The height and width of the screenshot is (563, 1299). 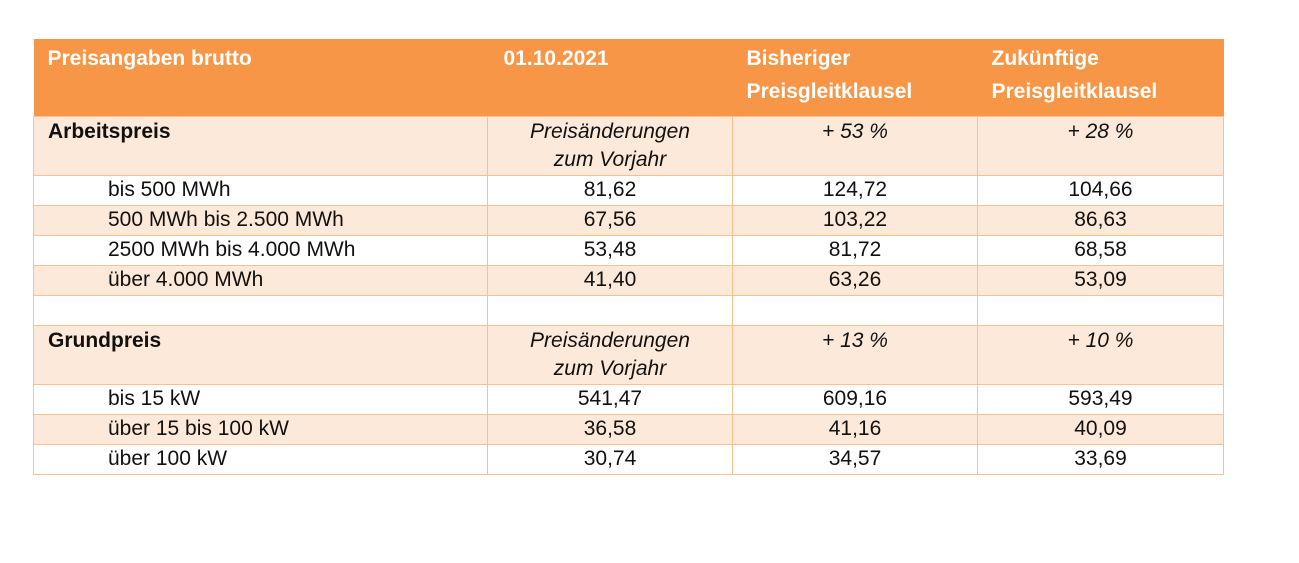 What do you see at coordinates (1100, 399) in the screenshot?
I see `cell-zukunft: 593,49` at bounding box center [1100, 399].